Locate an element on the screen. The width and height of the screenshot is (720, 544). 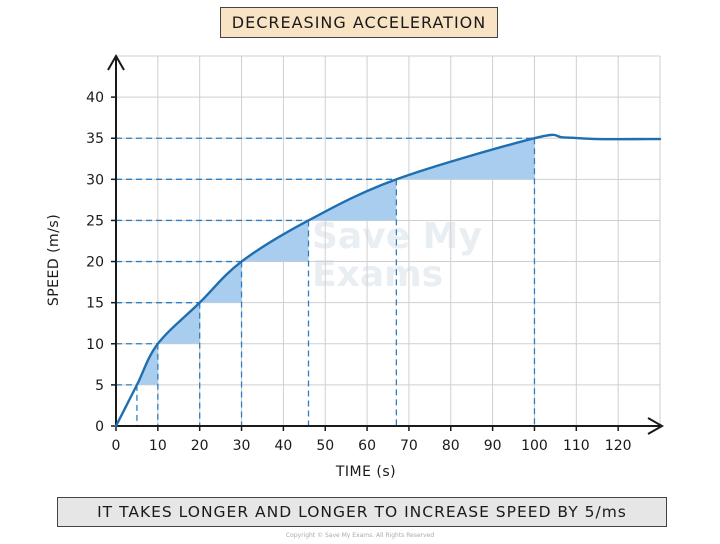
y-axis-title: SPEED (m/s) is located at coordinates (54, 260).